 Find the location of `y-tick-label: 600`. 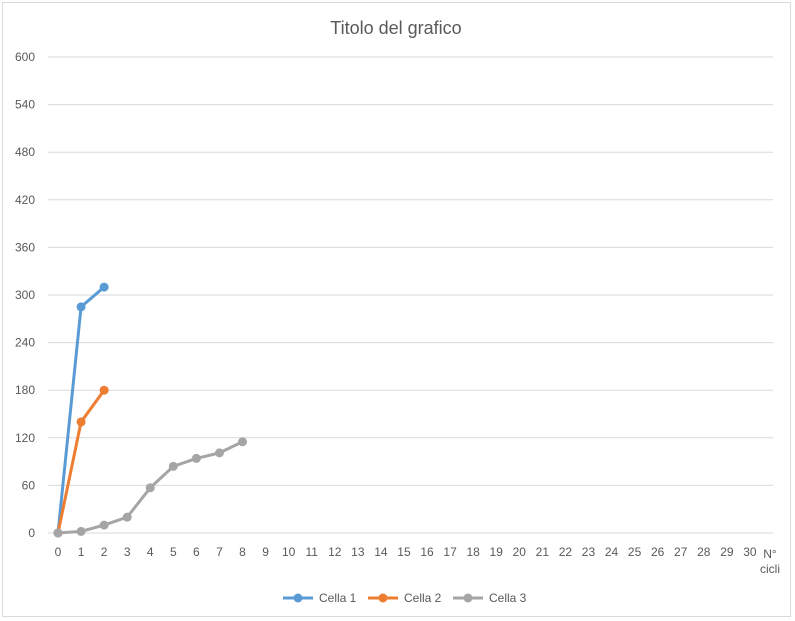

y-tick-label: 600 is located at coordinates (25, 57).